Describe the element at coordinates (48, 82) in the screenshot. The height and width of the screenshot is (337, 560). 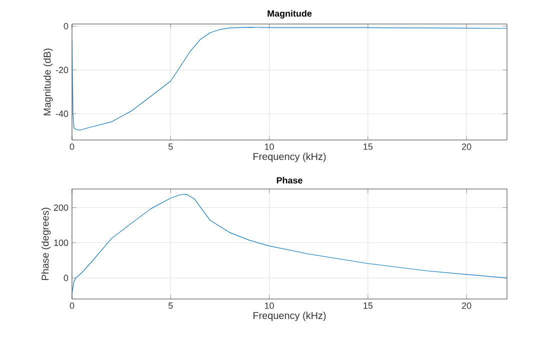
I see `y-axis-title: Magnitude (dB)` at that location.